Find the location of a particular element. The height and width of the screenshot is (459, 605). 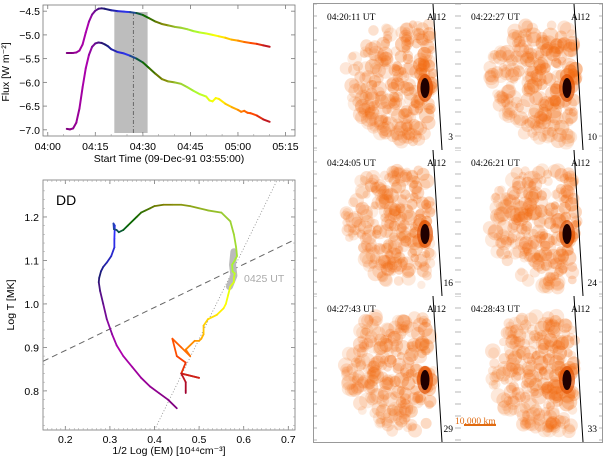

y-tick-label: −6.5 is located at coordinates (29, 107).